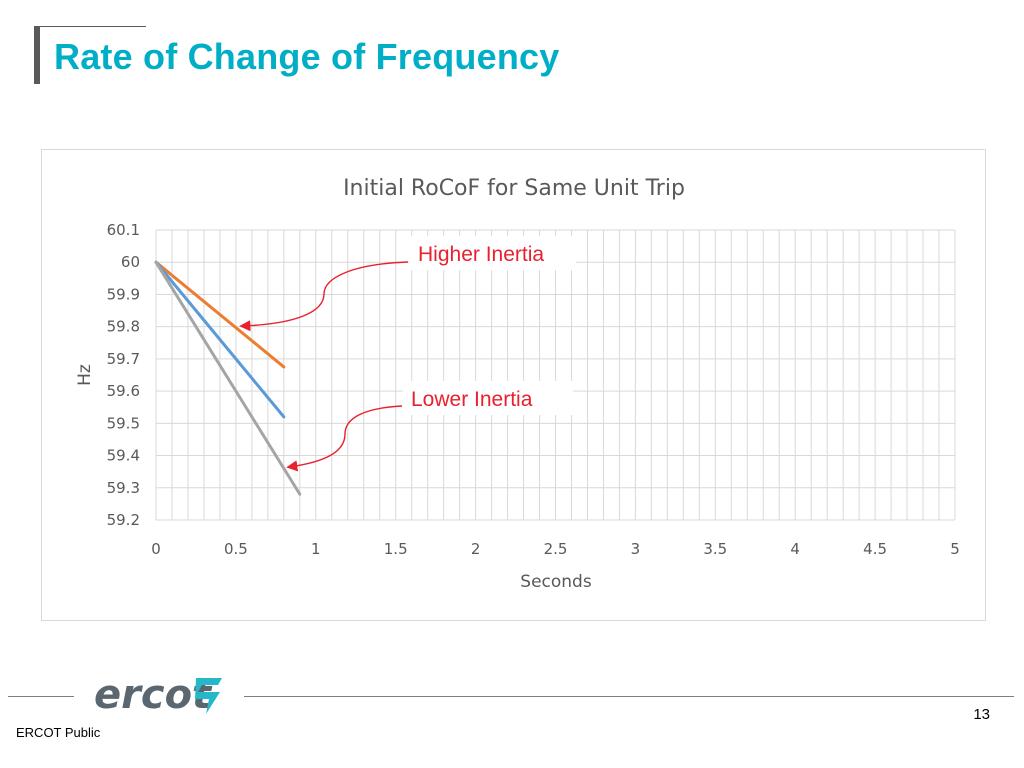 The image size is (1024, 768). I want to click on x-tick-label: 0, so click(156, 549).